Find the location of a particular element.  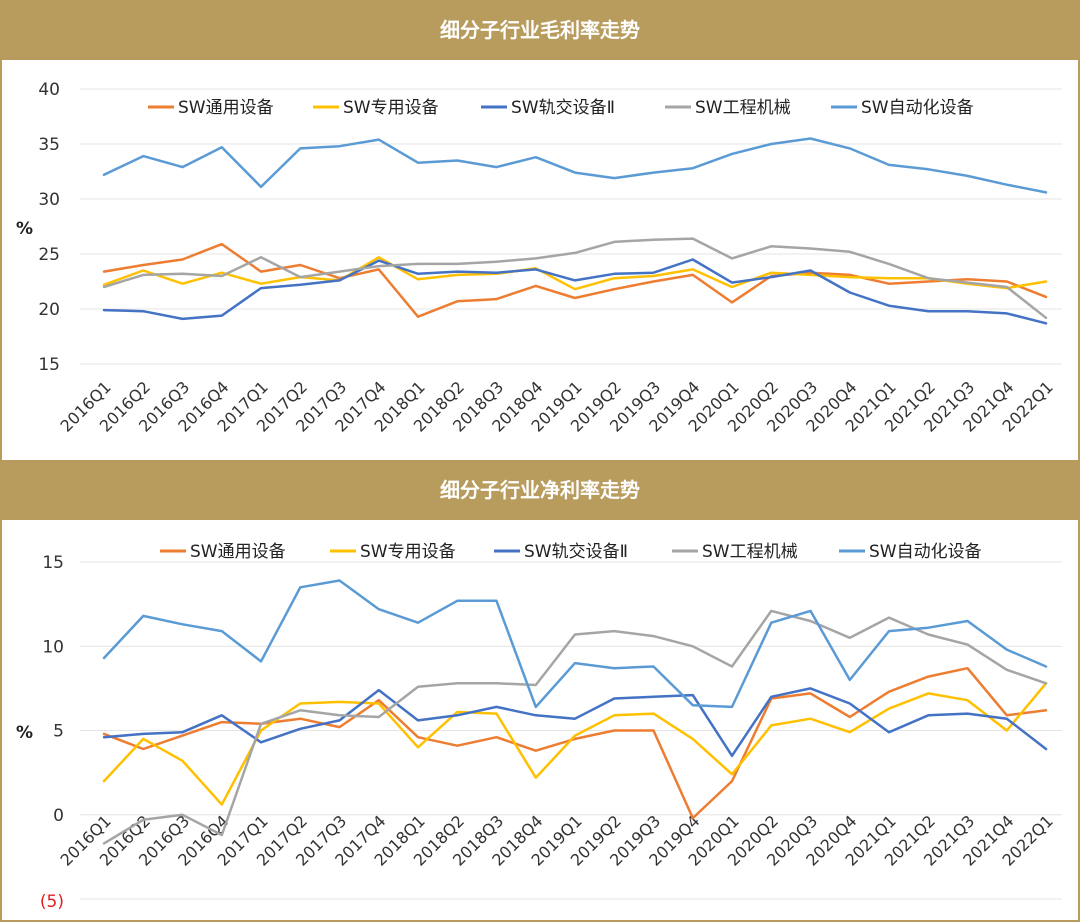

y-tick-label: 35 is located at coordinates (49, 145).